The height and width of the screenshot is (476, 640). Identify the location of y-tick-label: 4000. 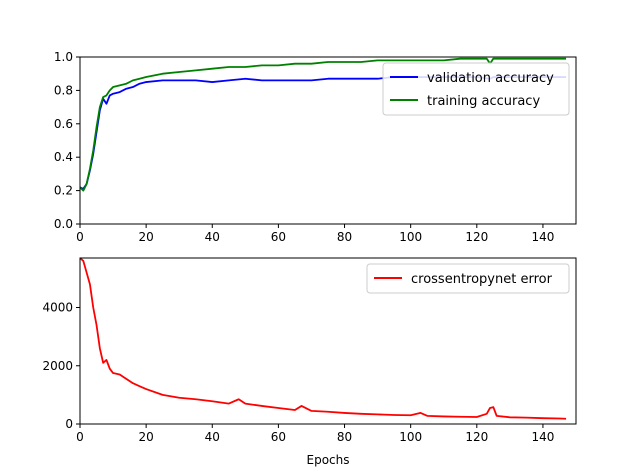
(57, 308).